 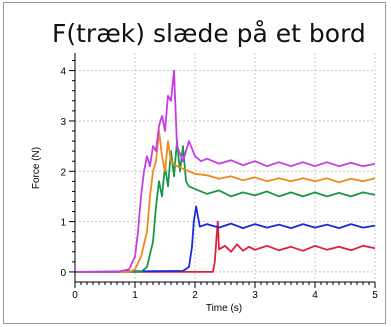 What do you see at coordinates (255, 295) in the screenshot?
I see `x-tick-label: 3` at bounding box center [255, 295].